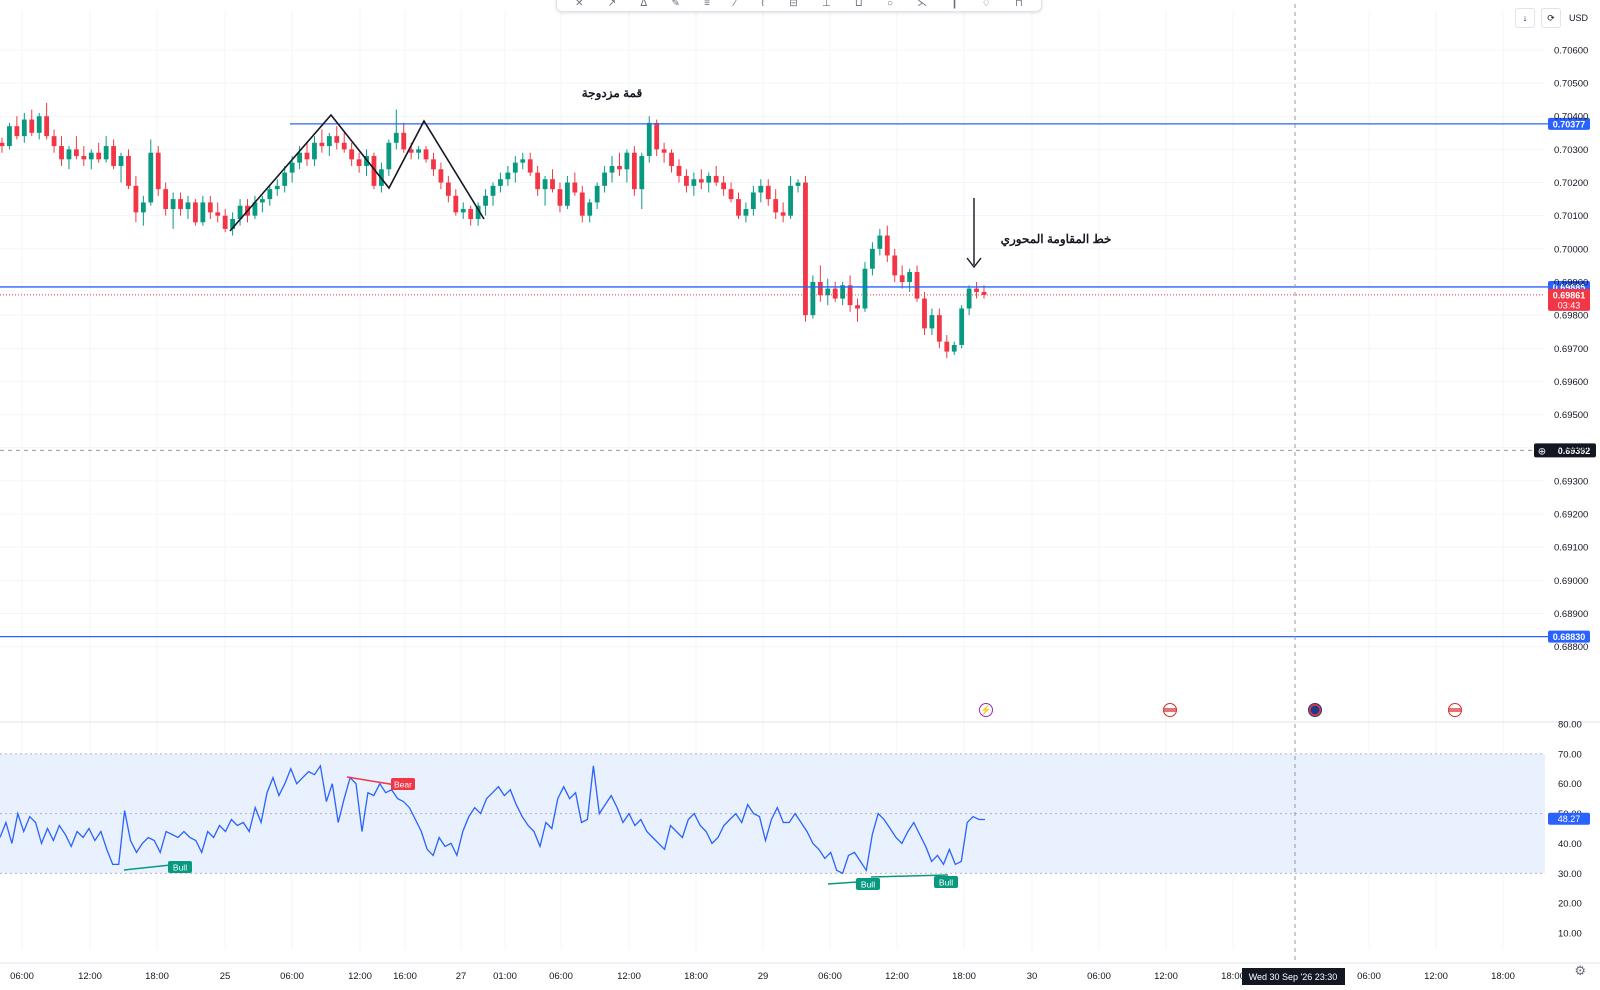 The image size is (1600, 990). Describe the element at coordinates (1019, 4) in the screenshot. I see `toolbar-tool-icon: ⊓` at that location.